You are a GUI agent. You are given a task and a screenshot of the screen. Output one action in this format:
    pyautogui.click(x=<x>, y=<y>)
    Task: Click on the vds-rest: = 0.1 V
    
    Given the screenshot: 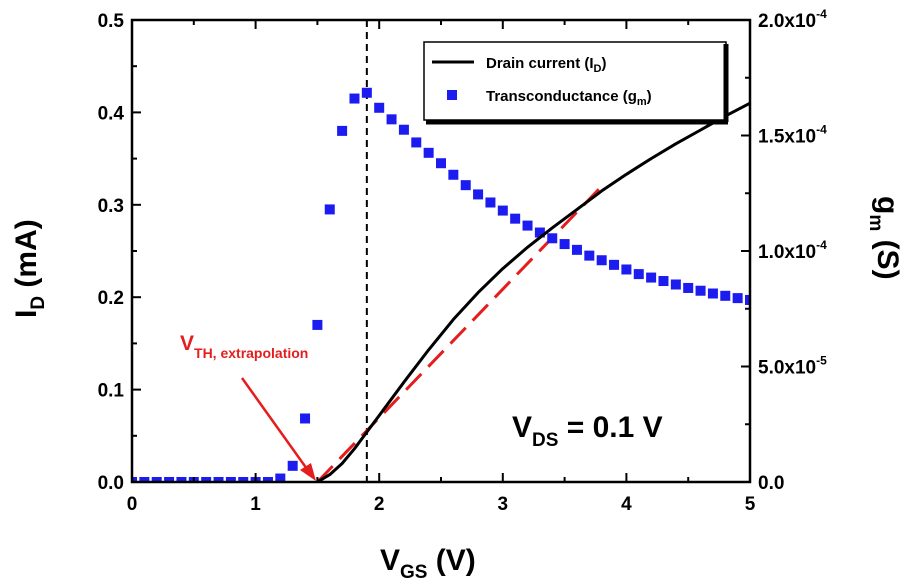 What is the action you would take?
    pyautogui.click(x=610, y=427)
    